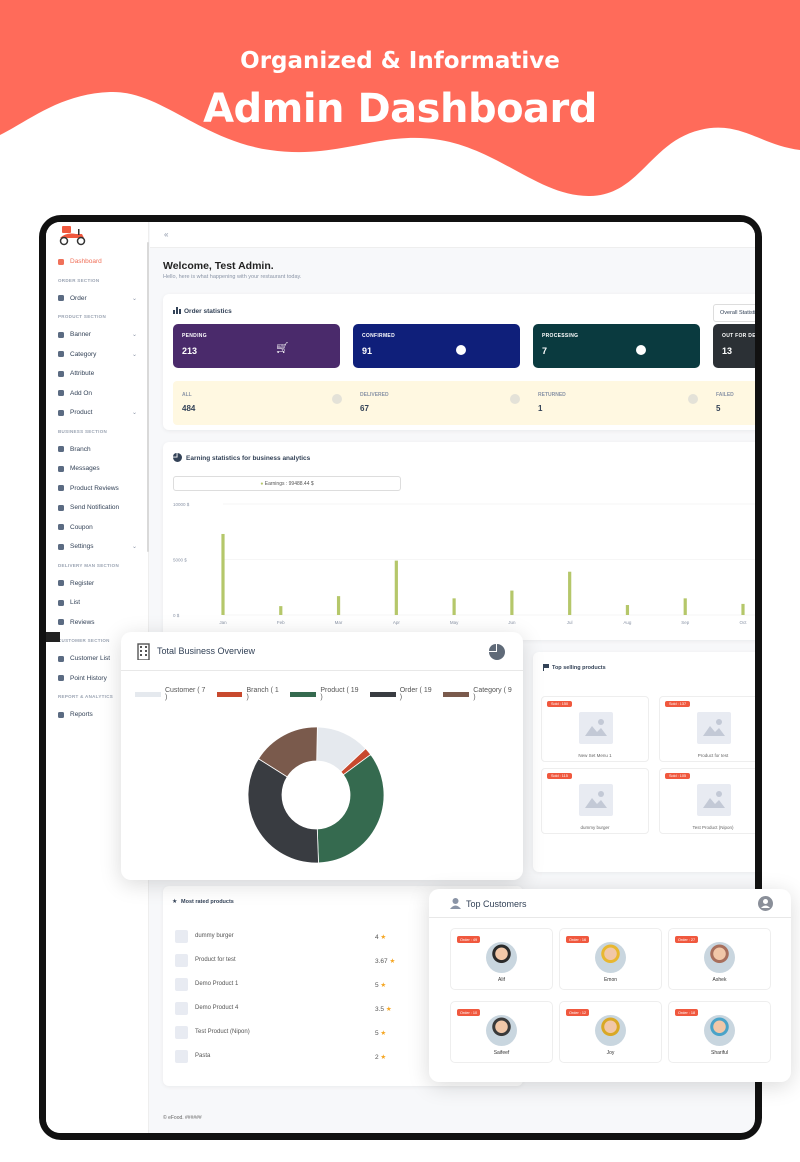 The image size is (800, 1162). Describe the element at coordinates (97, 584) in the screenshot. I see `sidebar-item-register: Register` at that location.